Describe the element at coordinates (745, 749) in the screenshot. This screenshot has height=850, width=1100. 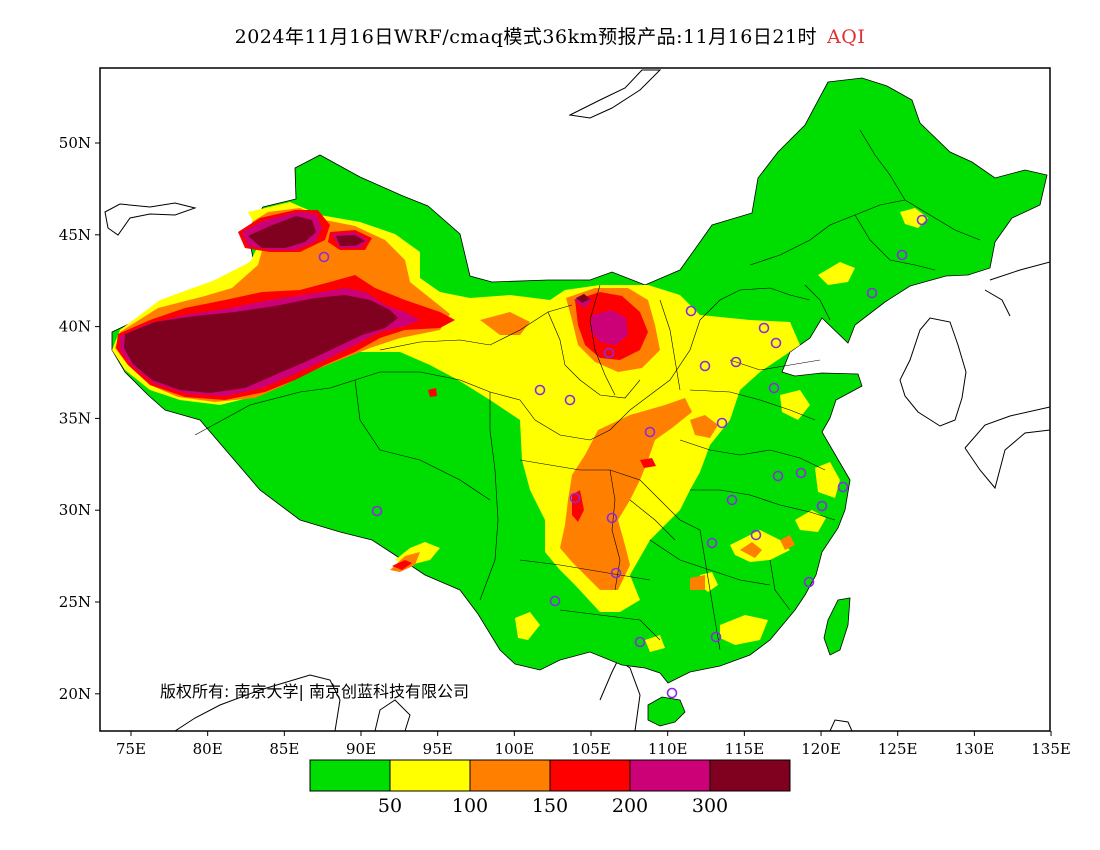
I see `lon-tick-label: 115E` at that location.